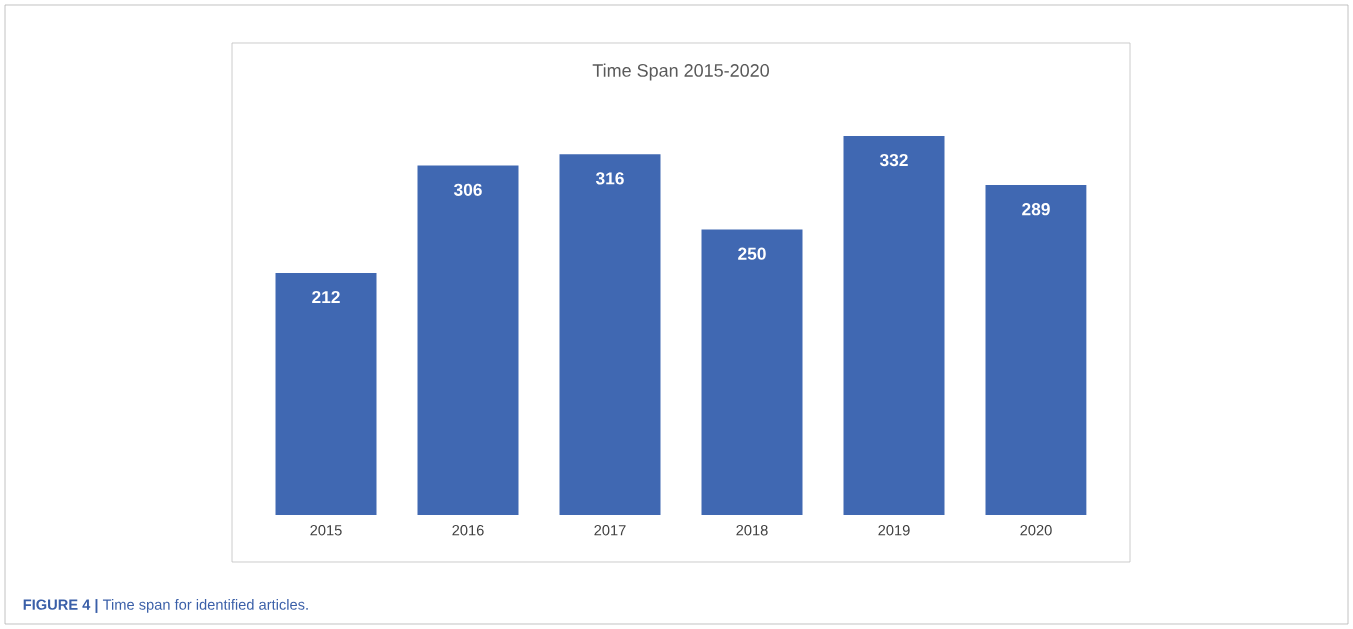 The height and width of the screenshot is (629, 1353). I want to click on x-tick-label: 2016, so click(468, 530).